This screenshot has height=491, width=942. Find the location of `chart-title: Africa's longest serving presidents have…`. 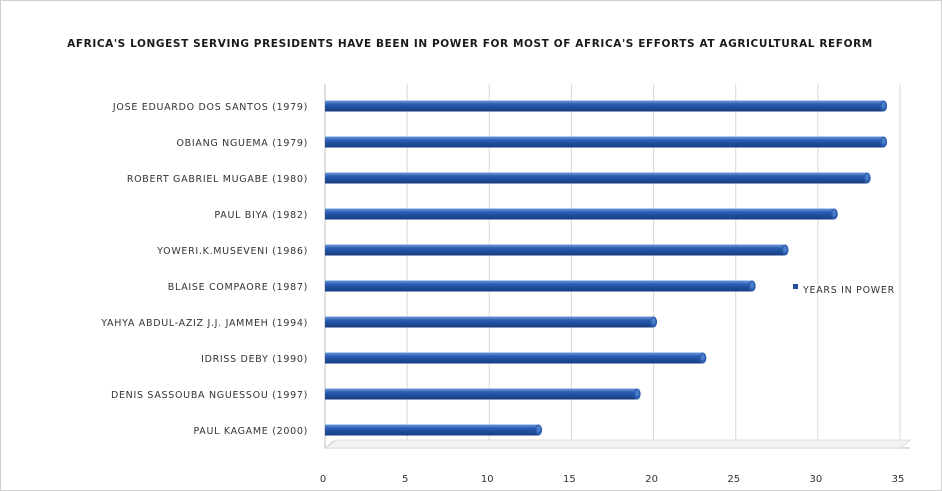

chart-title: Africa's longest serving presidents have… is located at coordinates (470, 44).